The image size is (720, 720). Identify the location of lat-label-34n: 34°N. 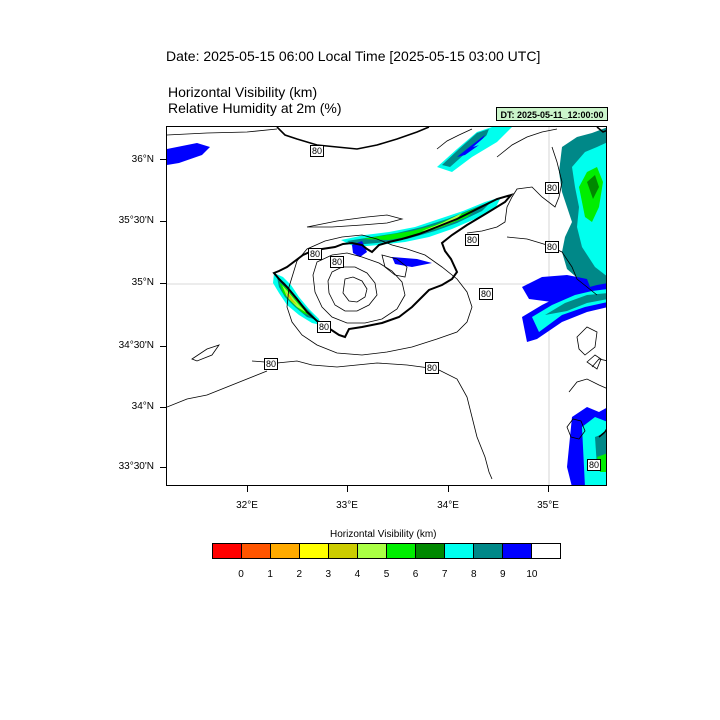
(142, 406).